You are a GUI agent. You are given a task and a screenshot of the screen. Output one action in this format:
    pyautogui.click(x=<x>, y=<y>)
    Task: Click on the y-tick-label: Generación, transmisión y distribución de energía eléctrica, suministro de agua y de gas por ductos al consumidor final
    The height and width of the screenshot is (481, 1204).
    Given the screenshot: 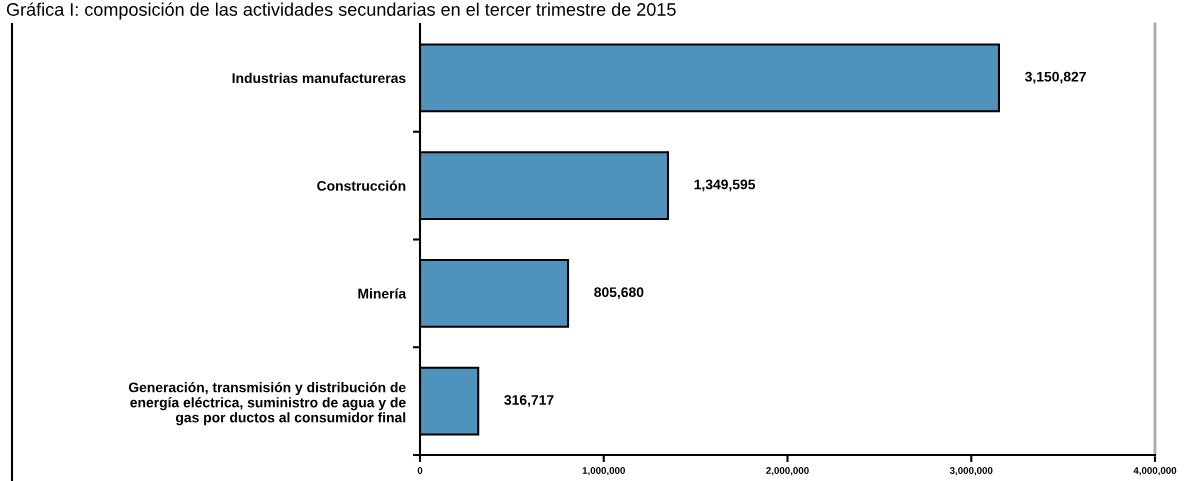 What is the action you would take?
    pyautogui.click(x=267, y=403)
    